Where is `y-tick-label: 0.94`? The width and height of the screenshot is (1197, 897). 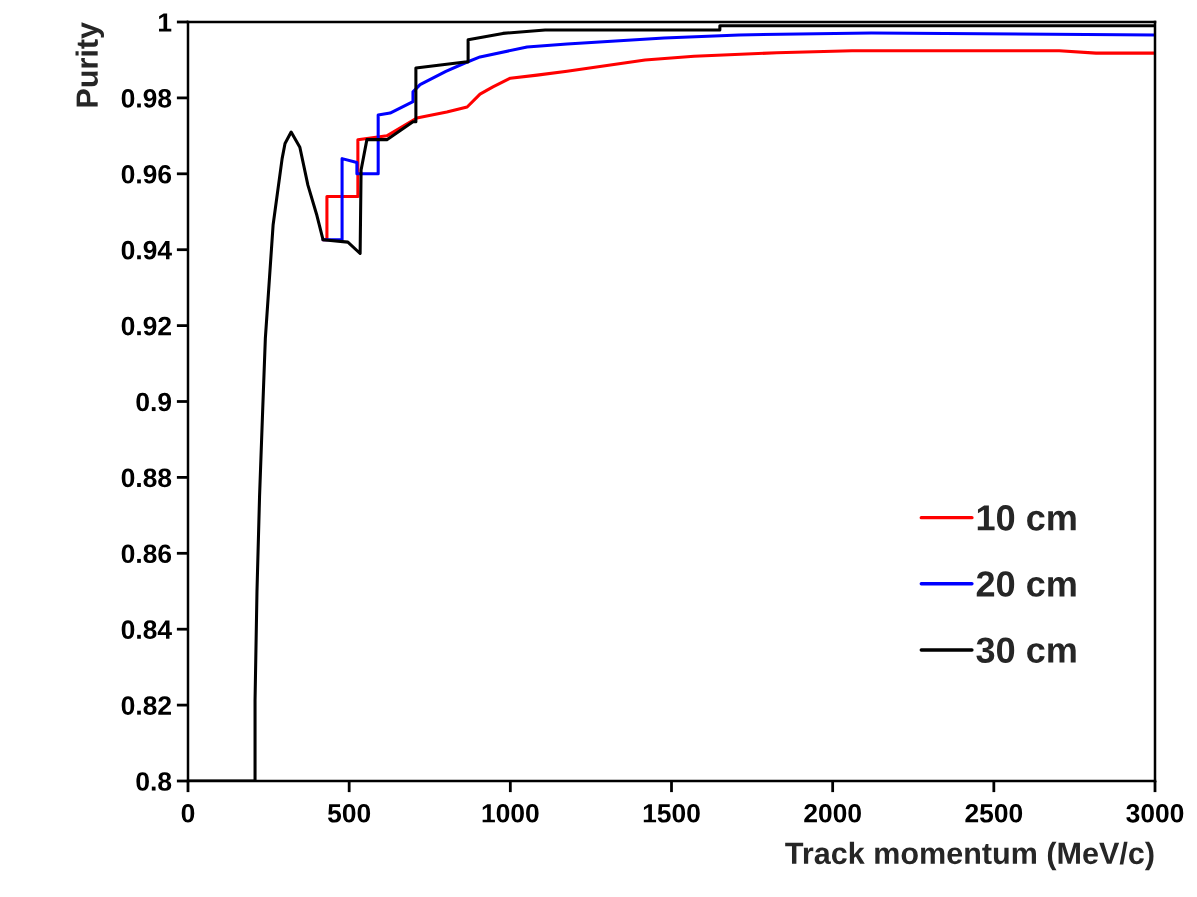 y-tick-label: 0.94 is located at coordinates (146, 250).